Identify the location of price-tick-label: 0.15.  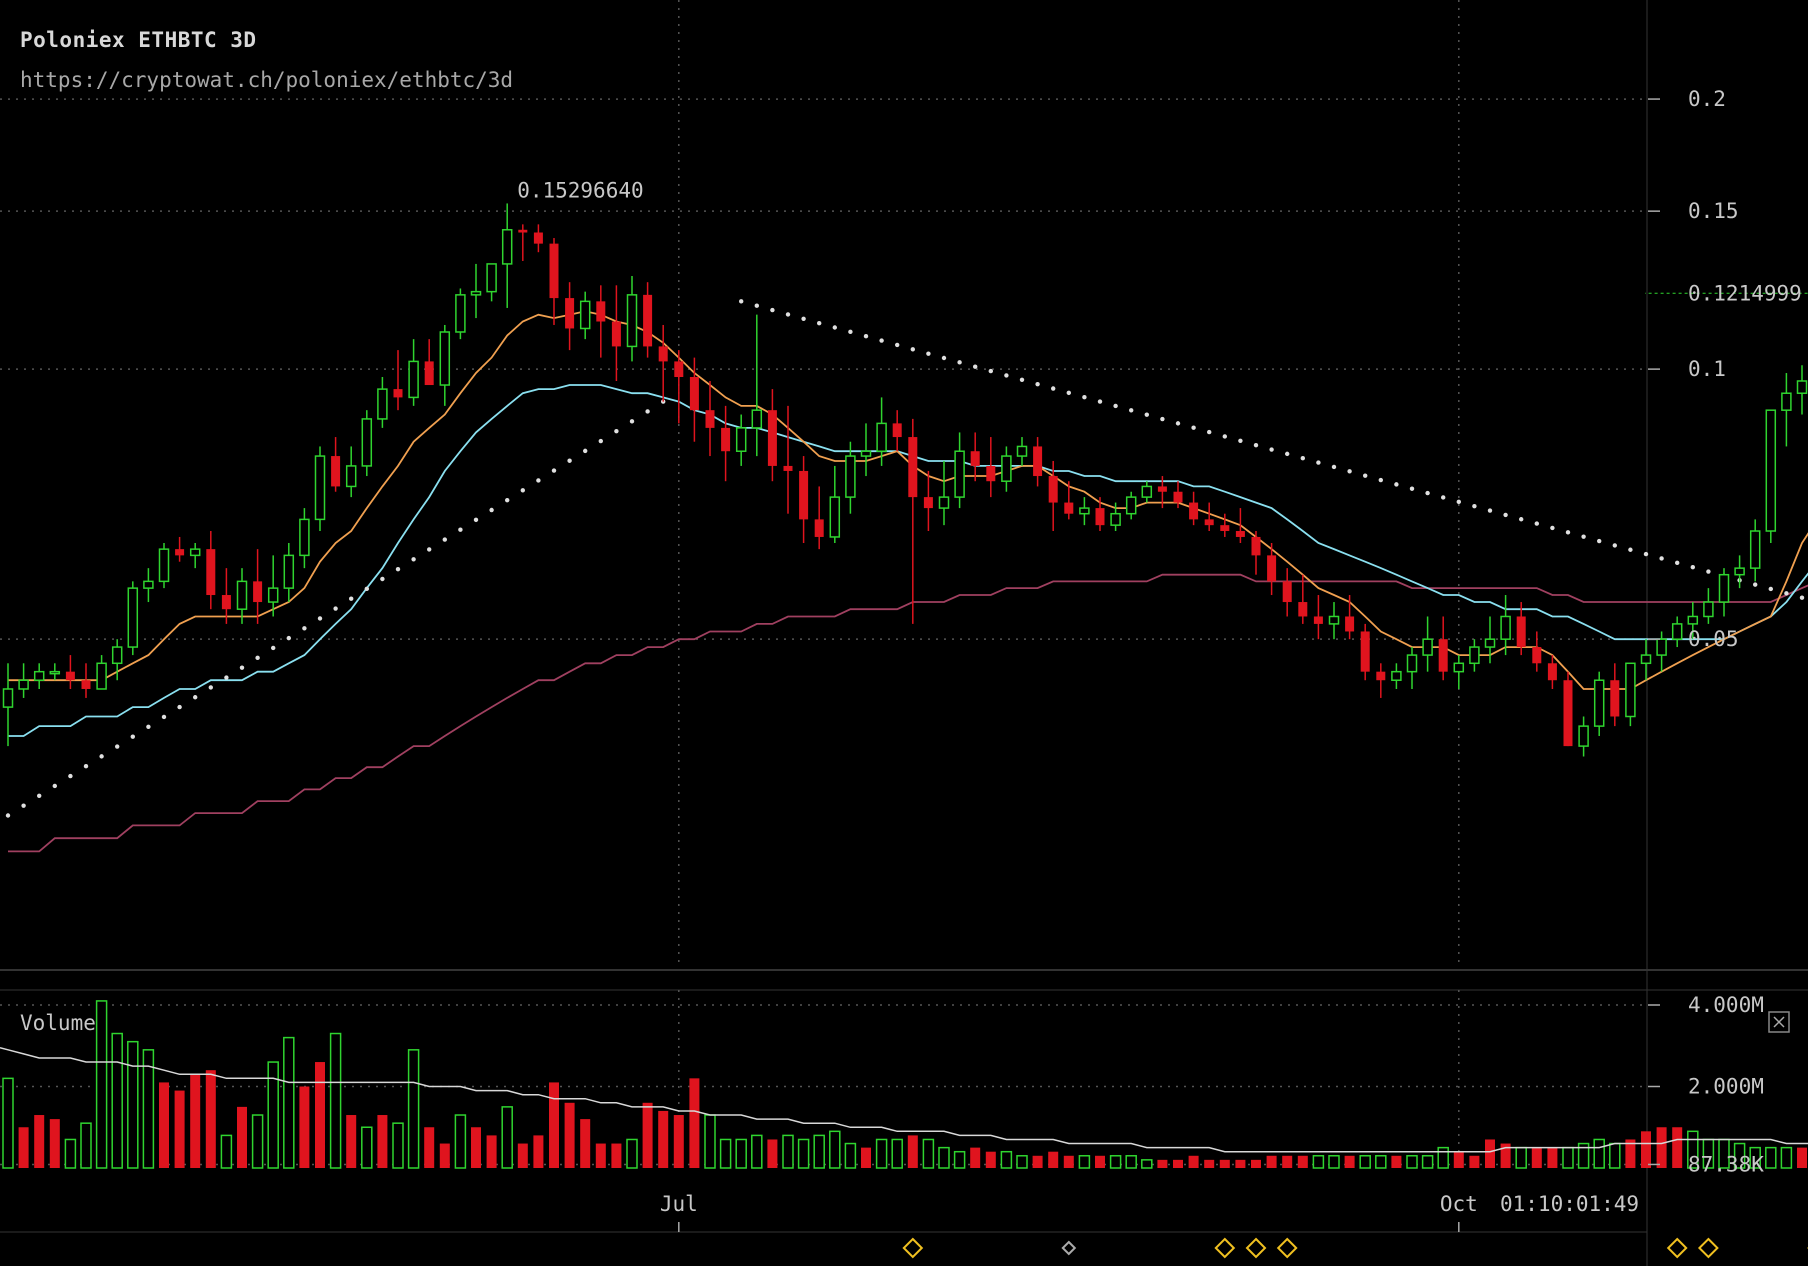
(1713, 211).